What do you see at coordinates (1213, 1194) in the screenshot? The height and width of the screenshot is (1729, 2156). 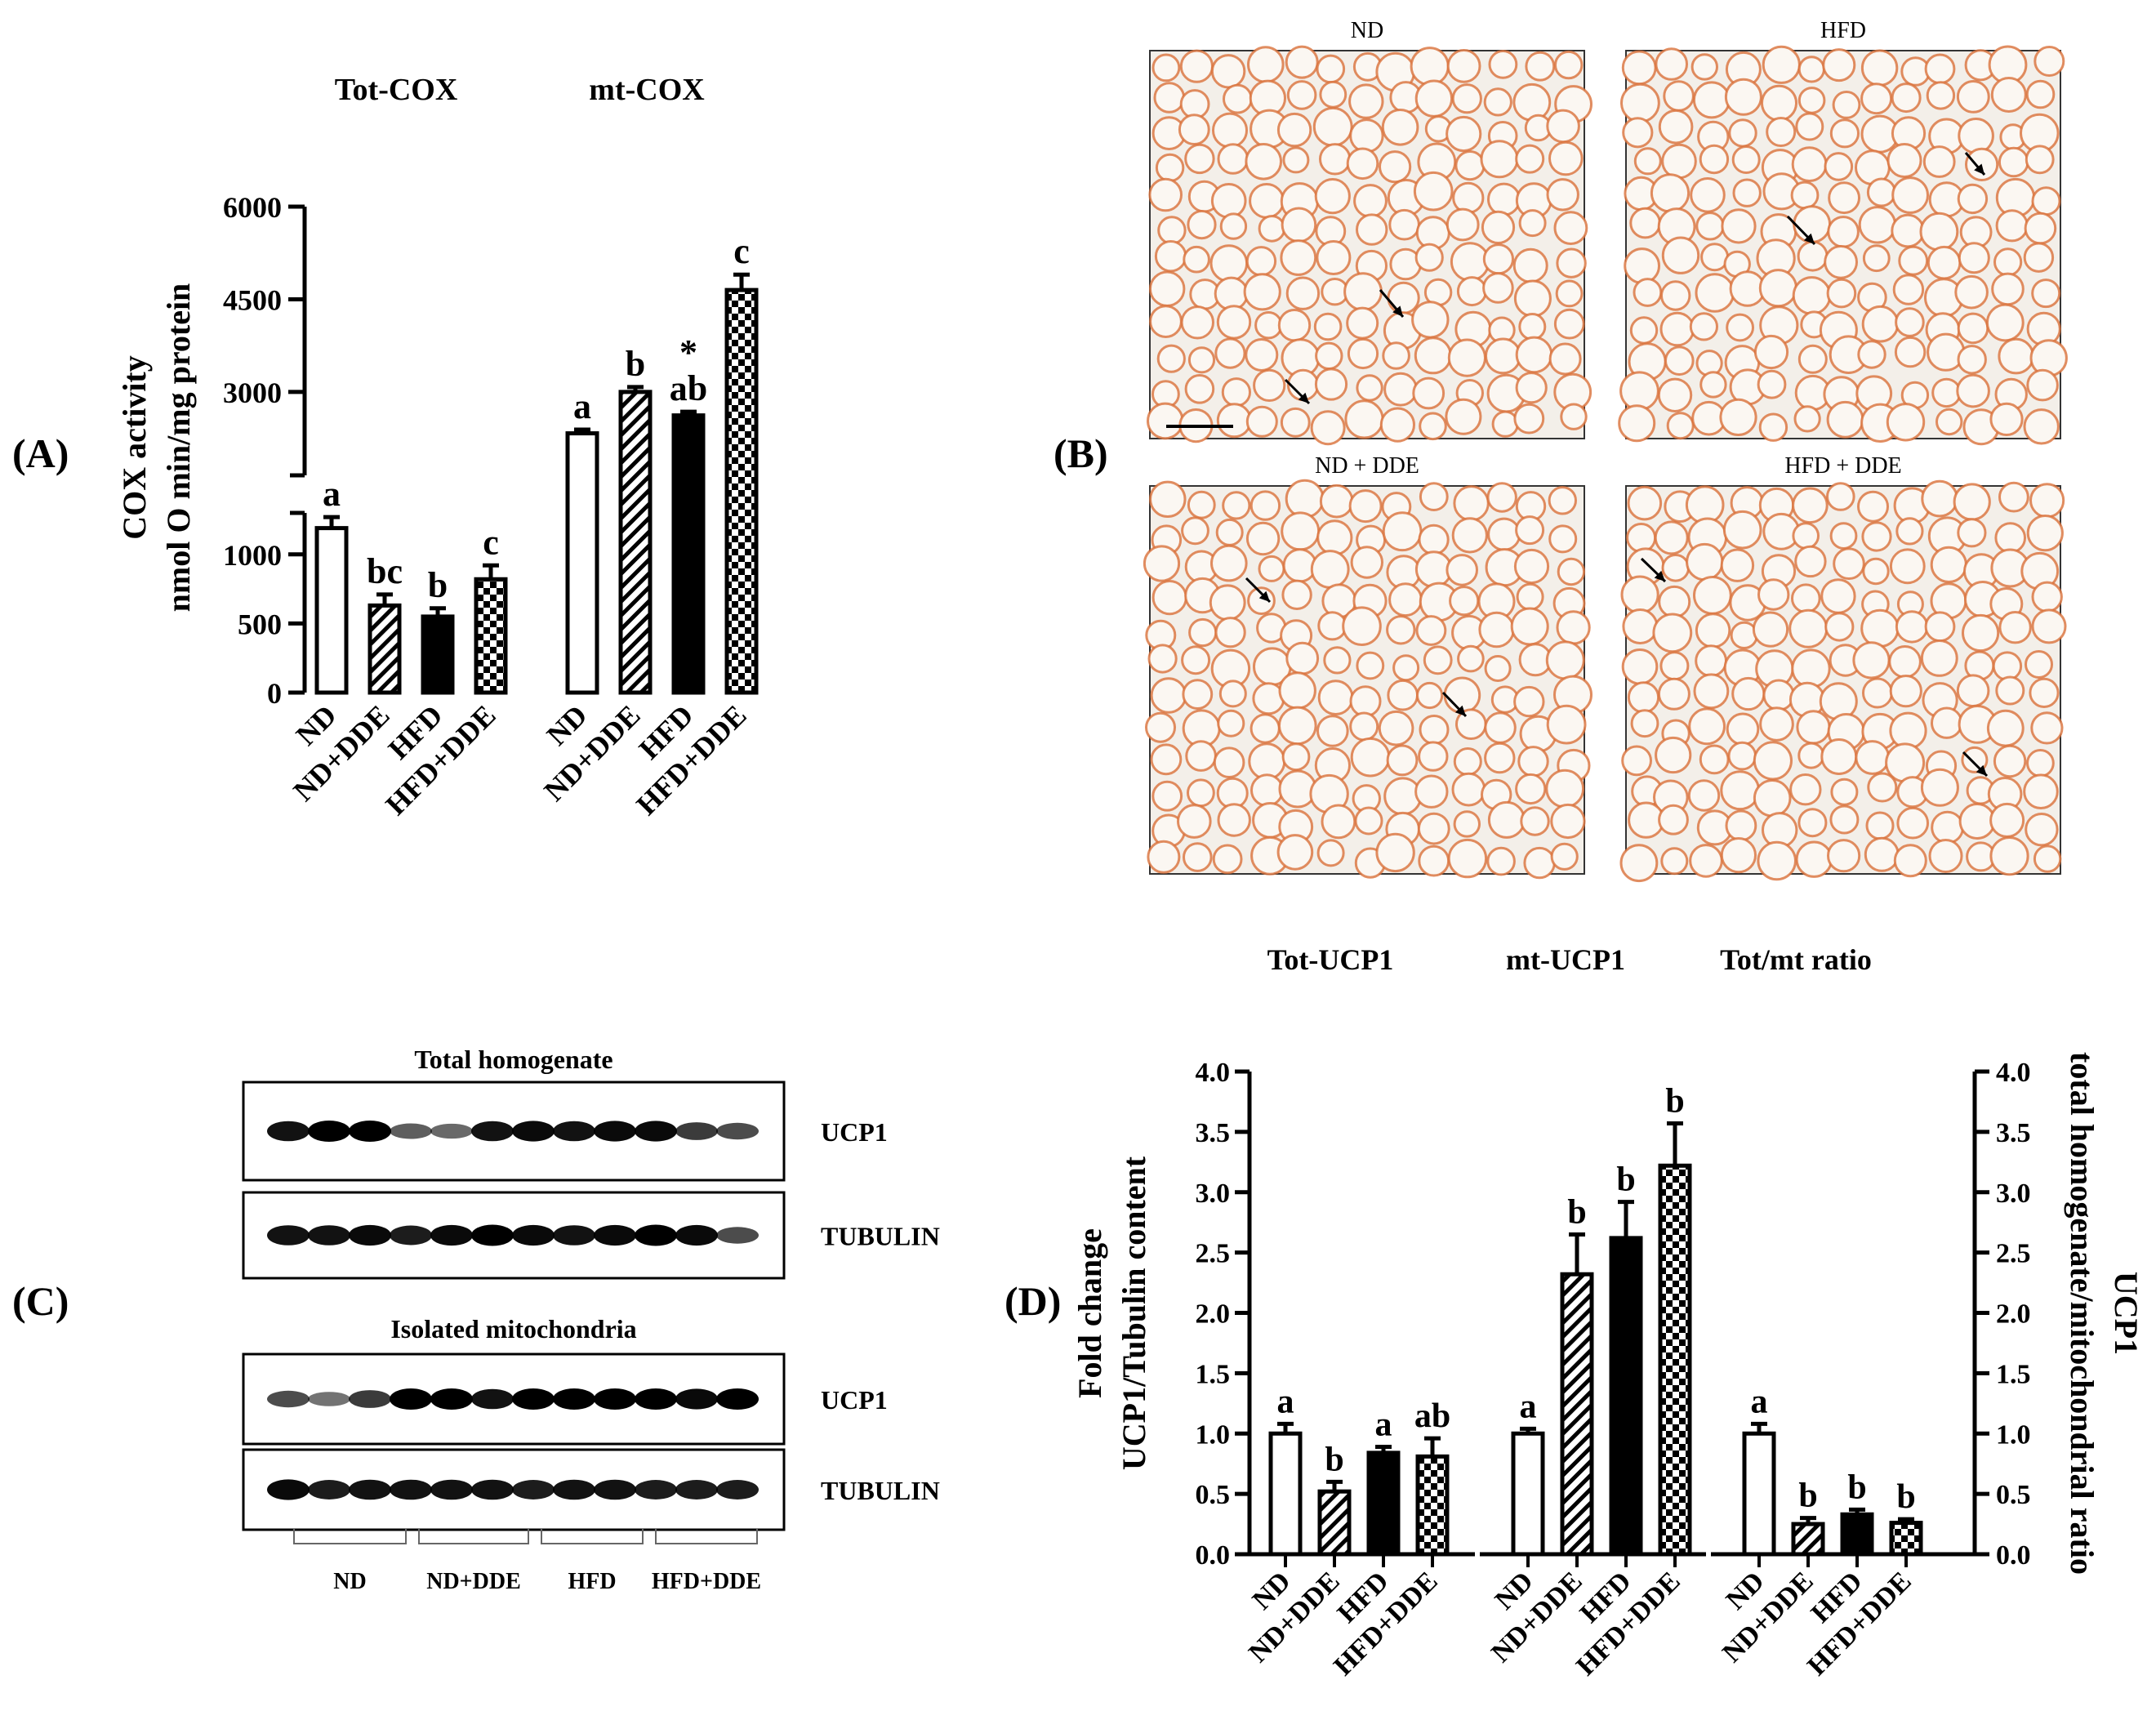 I see `y-tick-label-left: 3.0` at bounding box center [1213, 1194].